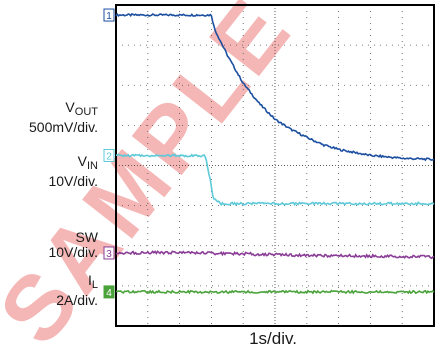 Image resolution: width=436 pixels, height=358 pixels. I want to click on channel-marker-text: 4, so click(109, 293).